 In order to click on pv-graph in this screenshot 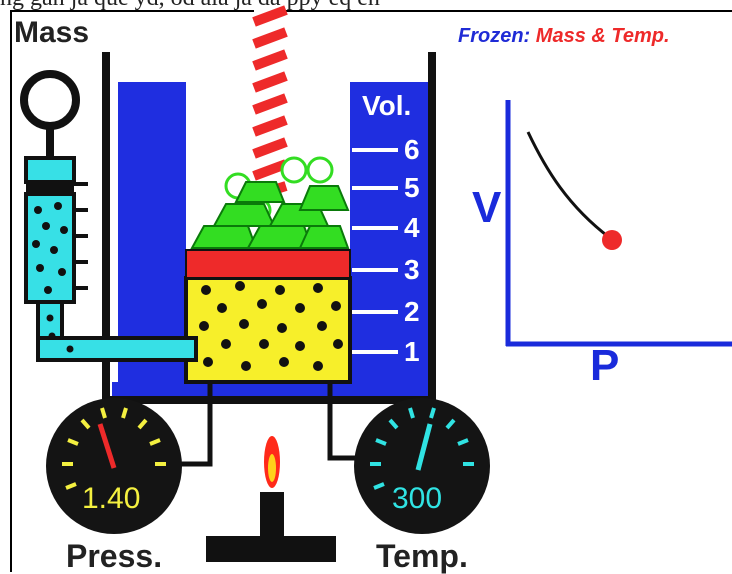, I will do `click(618, 223)`.